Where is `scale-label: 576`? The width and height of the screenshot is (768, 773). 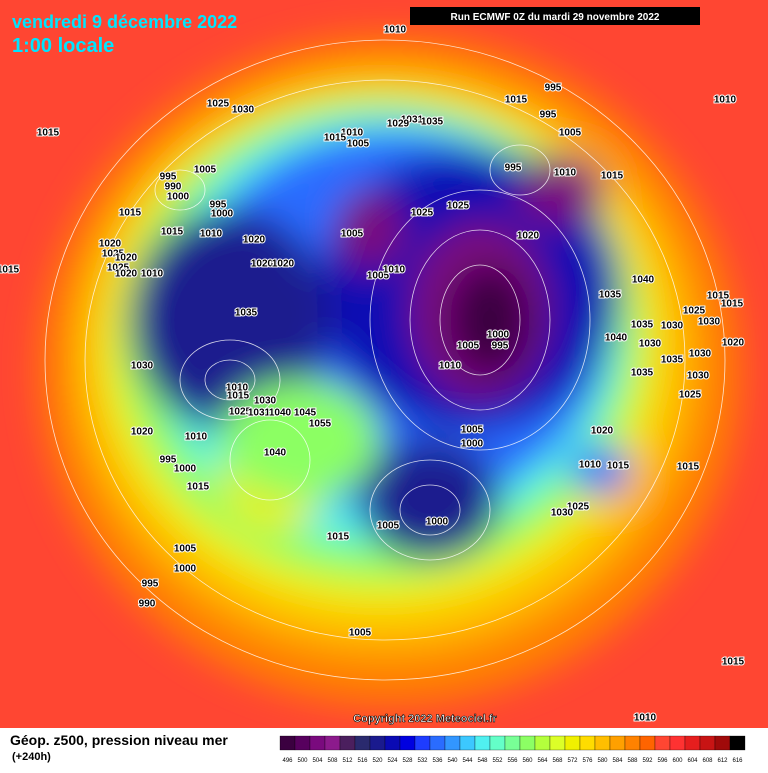 scale-label: 576 is located at coordinates (587, 761).